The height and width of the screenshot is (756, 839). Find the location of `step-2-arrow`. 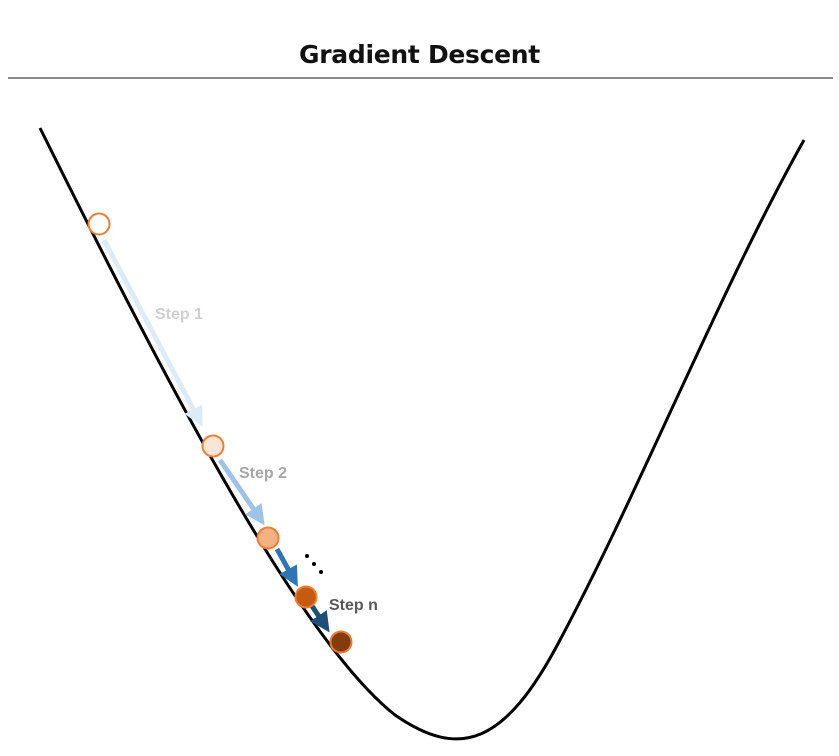

step-2-arrow is located at coordinates (241, 492).